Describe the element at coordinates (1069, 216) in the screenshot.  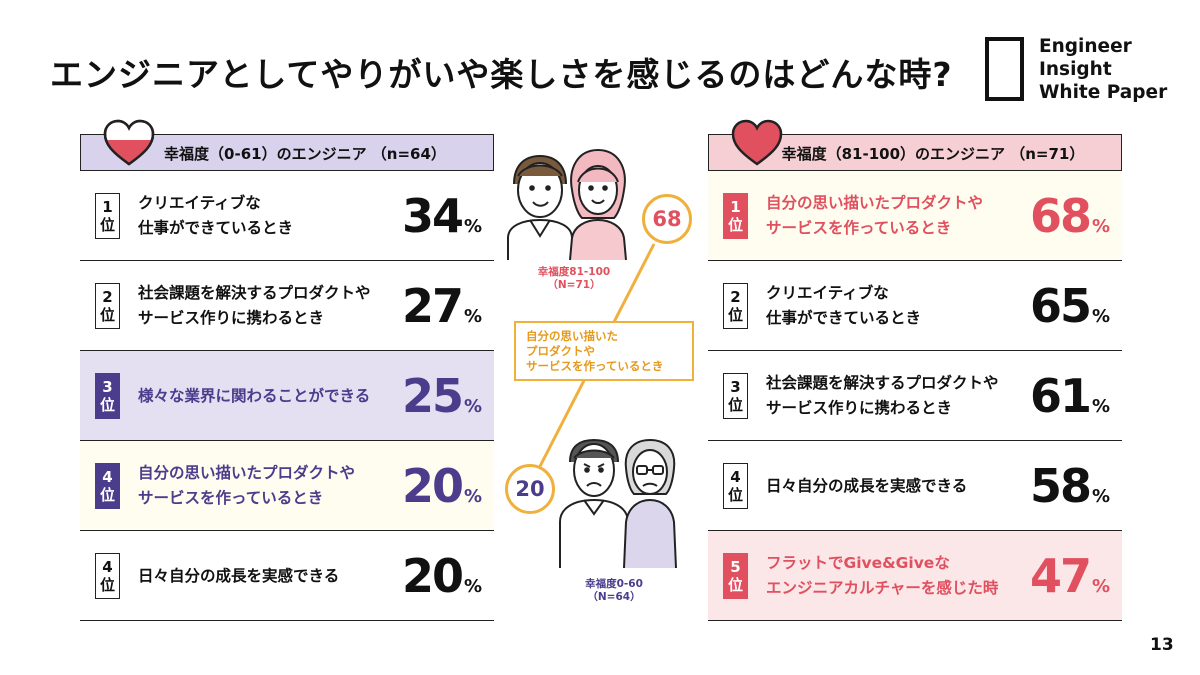
I see `percentage-value: 68%` at that location.